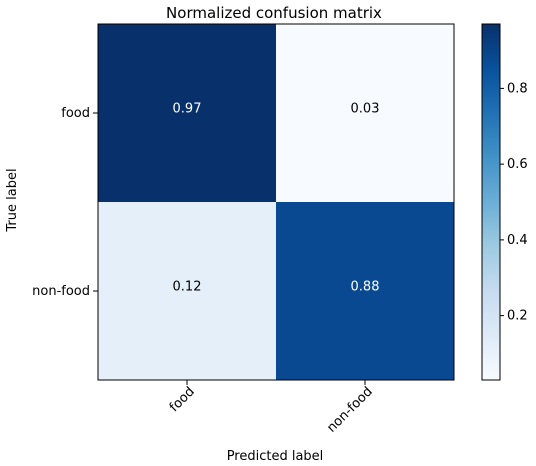  What do you see at coordinates (65, 202) in the screenshot?
I see `y-tick-labels: food non-food` at bounding box center [65, 202].